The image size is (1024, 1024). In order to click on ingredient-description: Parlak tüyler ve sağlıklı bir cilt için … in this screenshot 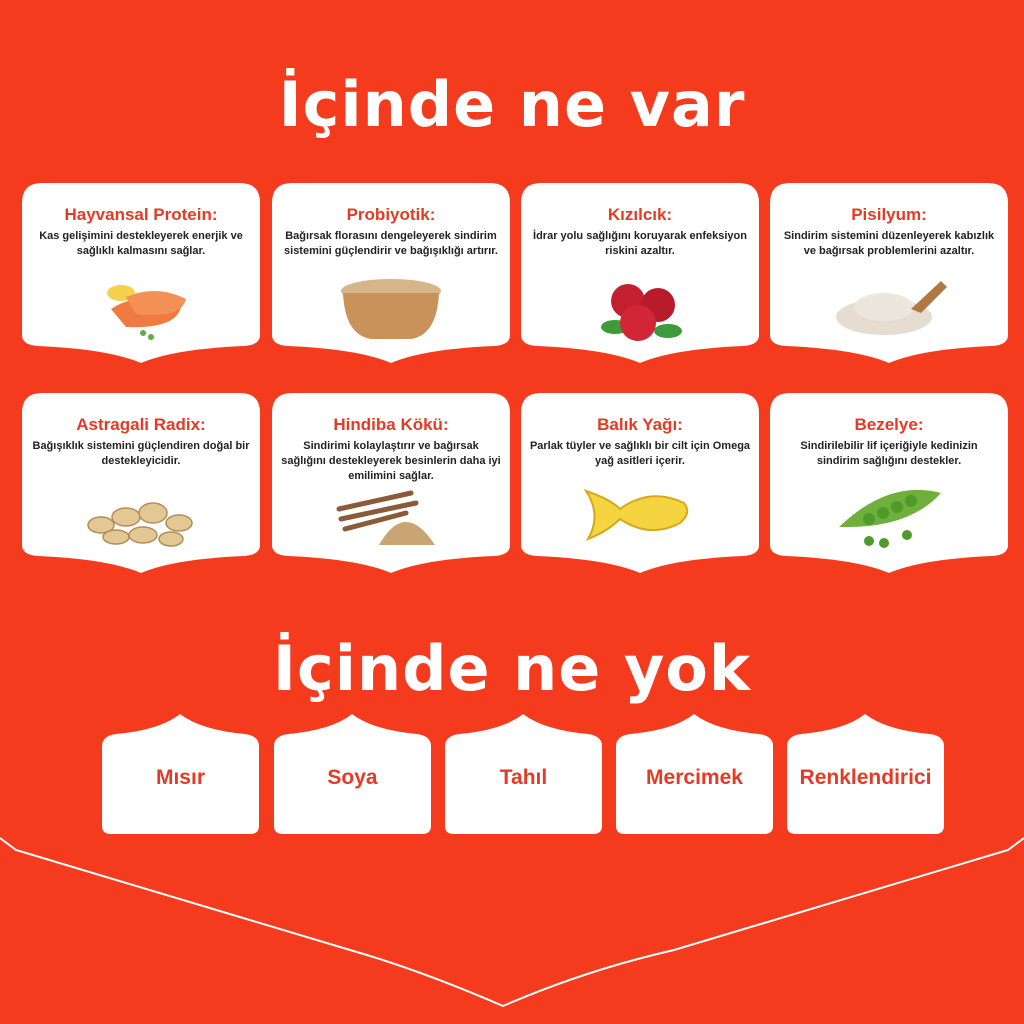, I will do `click(640, 453)`.